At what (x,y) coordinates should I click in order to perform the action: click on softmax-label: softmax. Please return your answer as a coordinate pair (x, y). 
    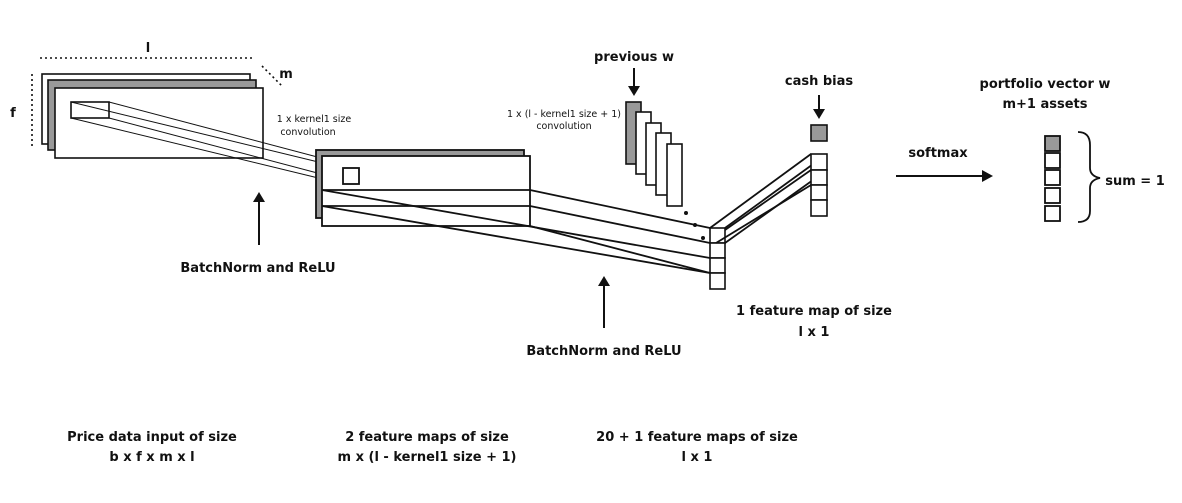
    Looking at the image, I should click on (938, 153).